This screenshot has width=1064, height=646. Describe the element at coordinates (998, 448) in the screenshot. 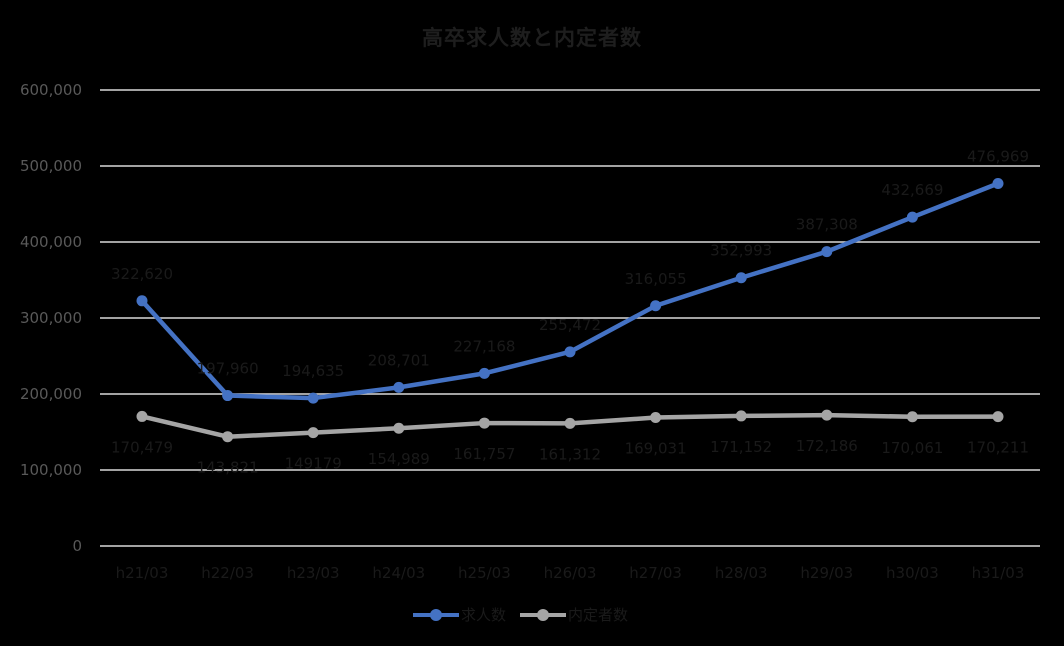

I see `data-label: 170,211` at that location.